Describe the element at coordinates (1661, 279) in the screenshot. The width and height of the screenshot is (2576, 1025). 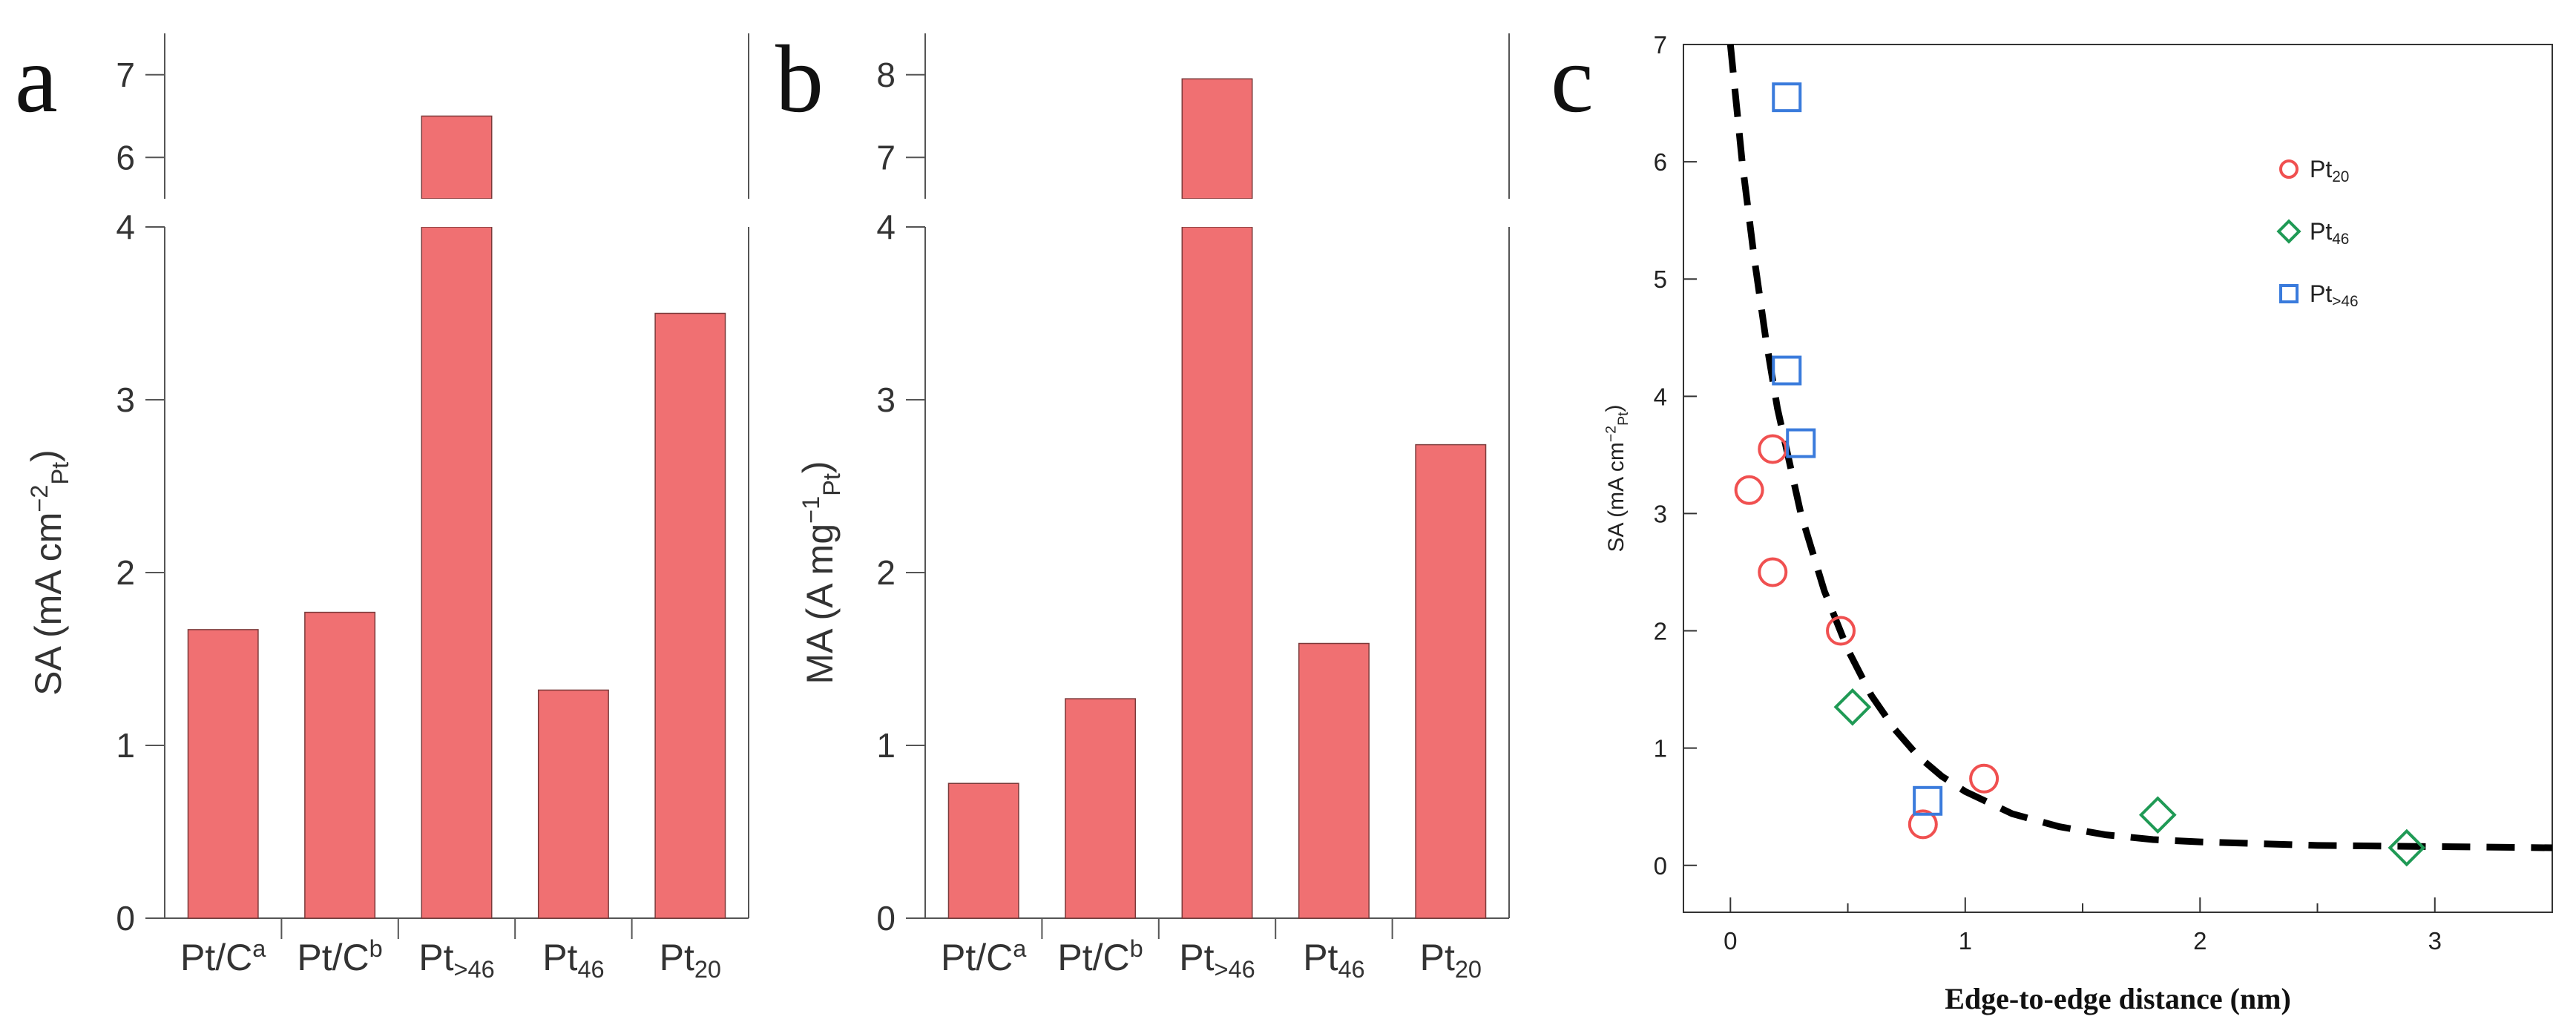
I see `y-tick-label: 5` at that location.